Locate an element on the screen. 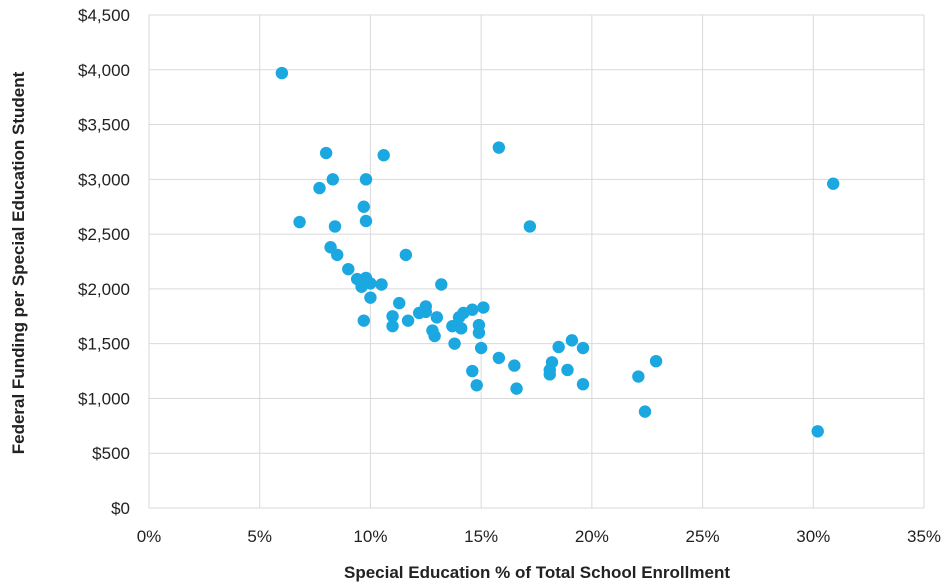  x-tick-labels: 0% 5% 10% 15% 20% 25% 30% 35% is located at coordinates (539, 536).